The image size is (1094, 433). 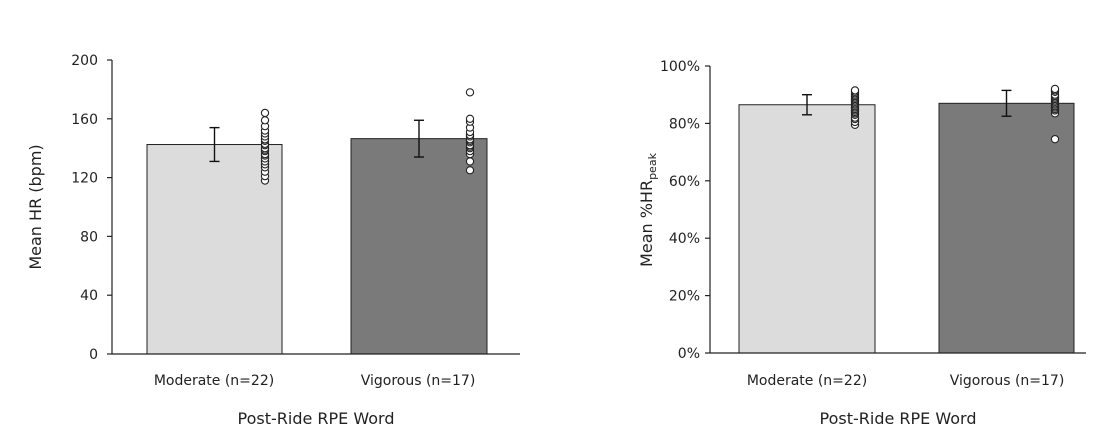 I want to click on chart-right-tick-label-x-0: Moderate (n=22), so click(x=807, y=381).